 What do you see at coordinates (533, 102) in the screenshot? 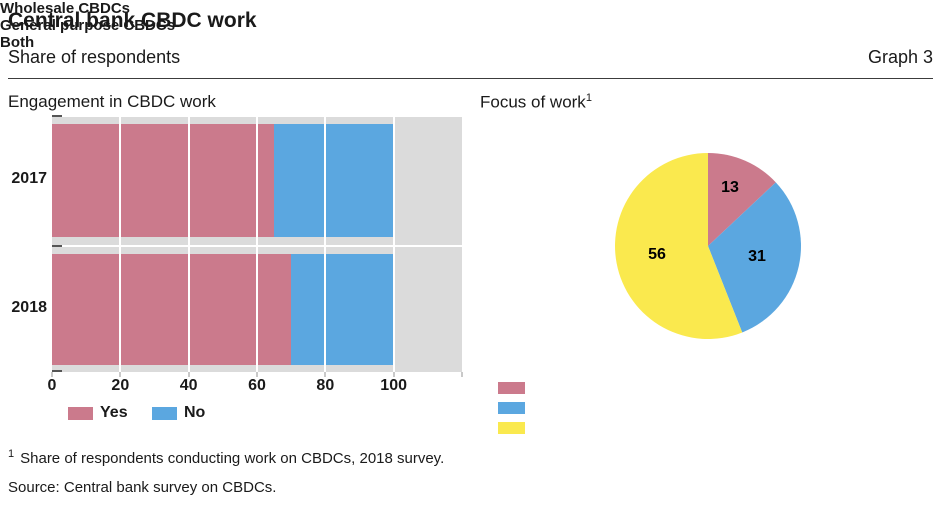
I see `pie-panel-title-text: Focus of work` at bounding box center [533, 102].